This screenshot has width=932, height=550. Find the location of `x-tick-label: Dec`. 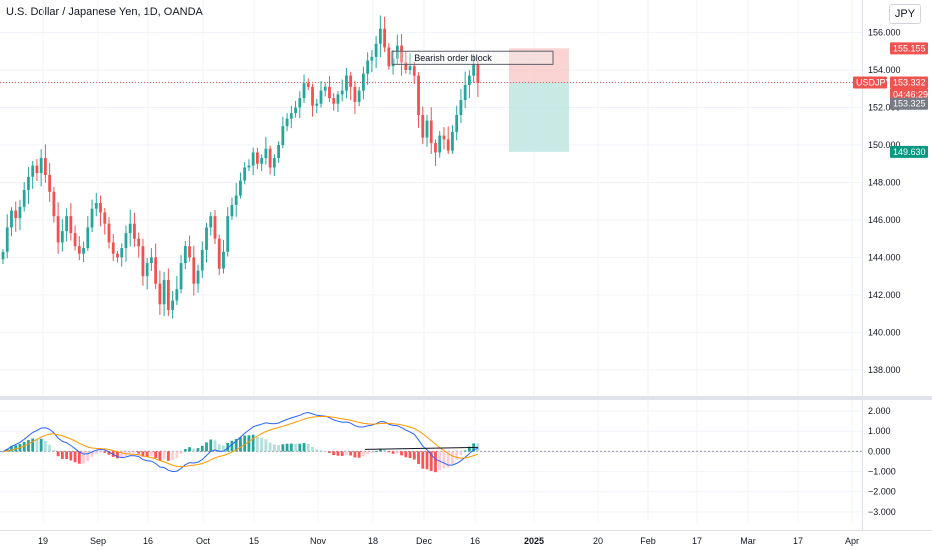

x-tick-label: Dec is located at coordinates (424, 541).